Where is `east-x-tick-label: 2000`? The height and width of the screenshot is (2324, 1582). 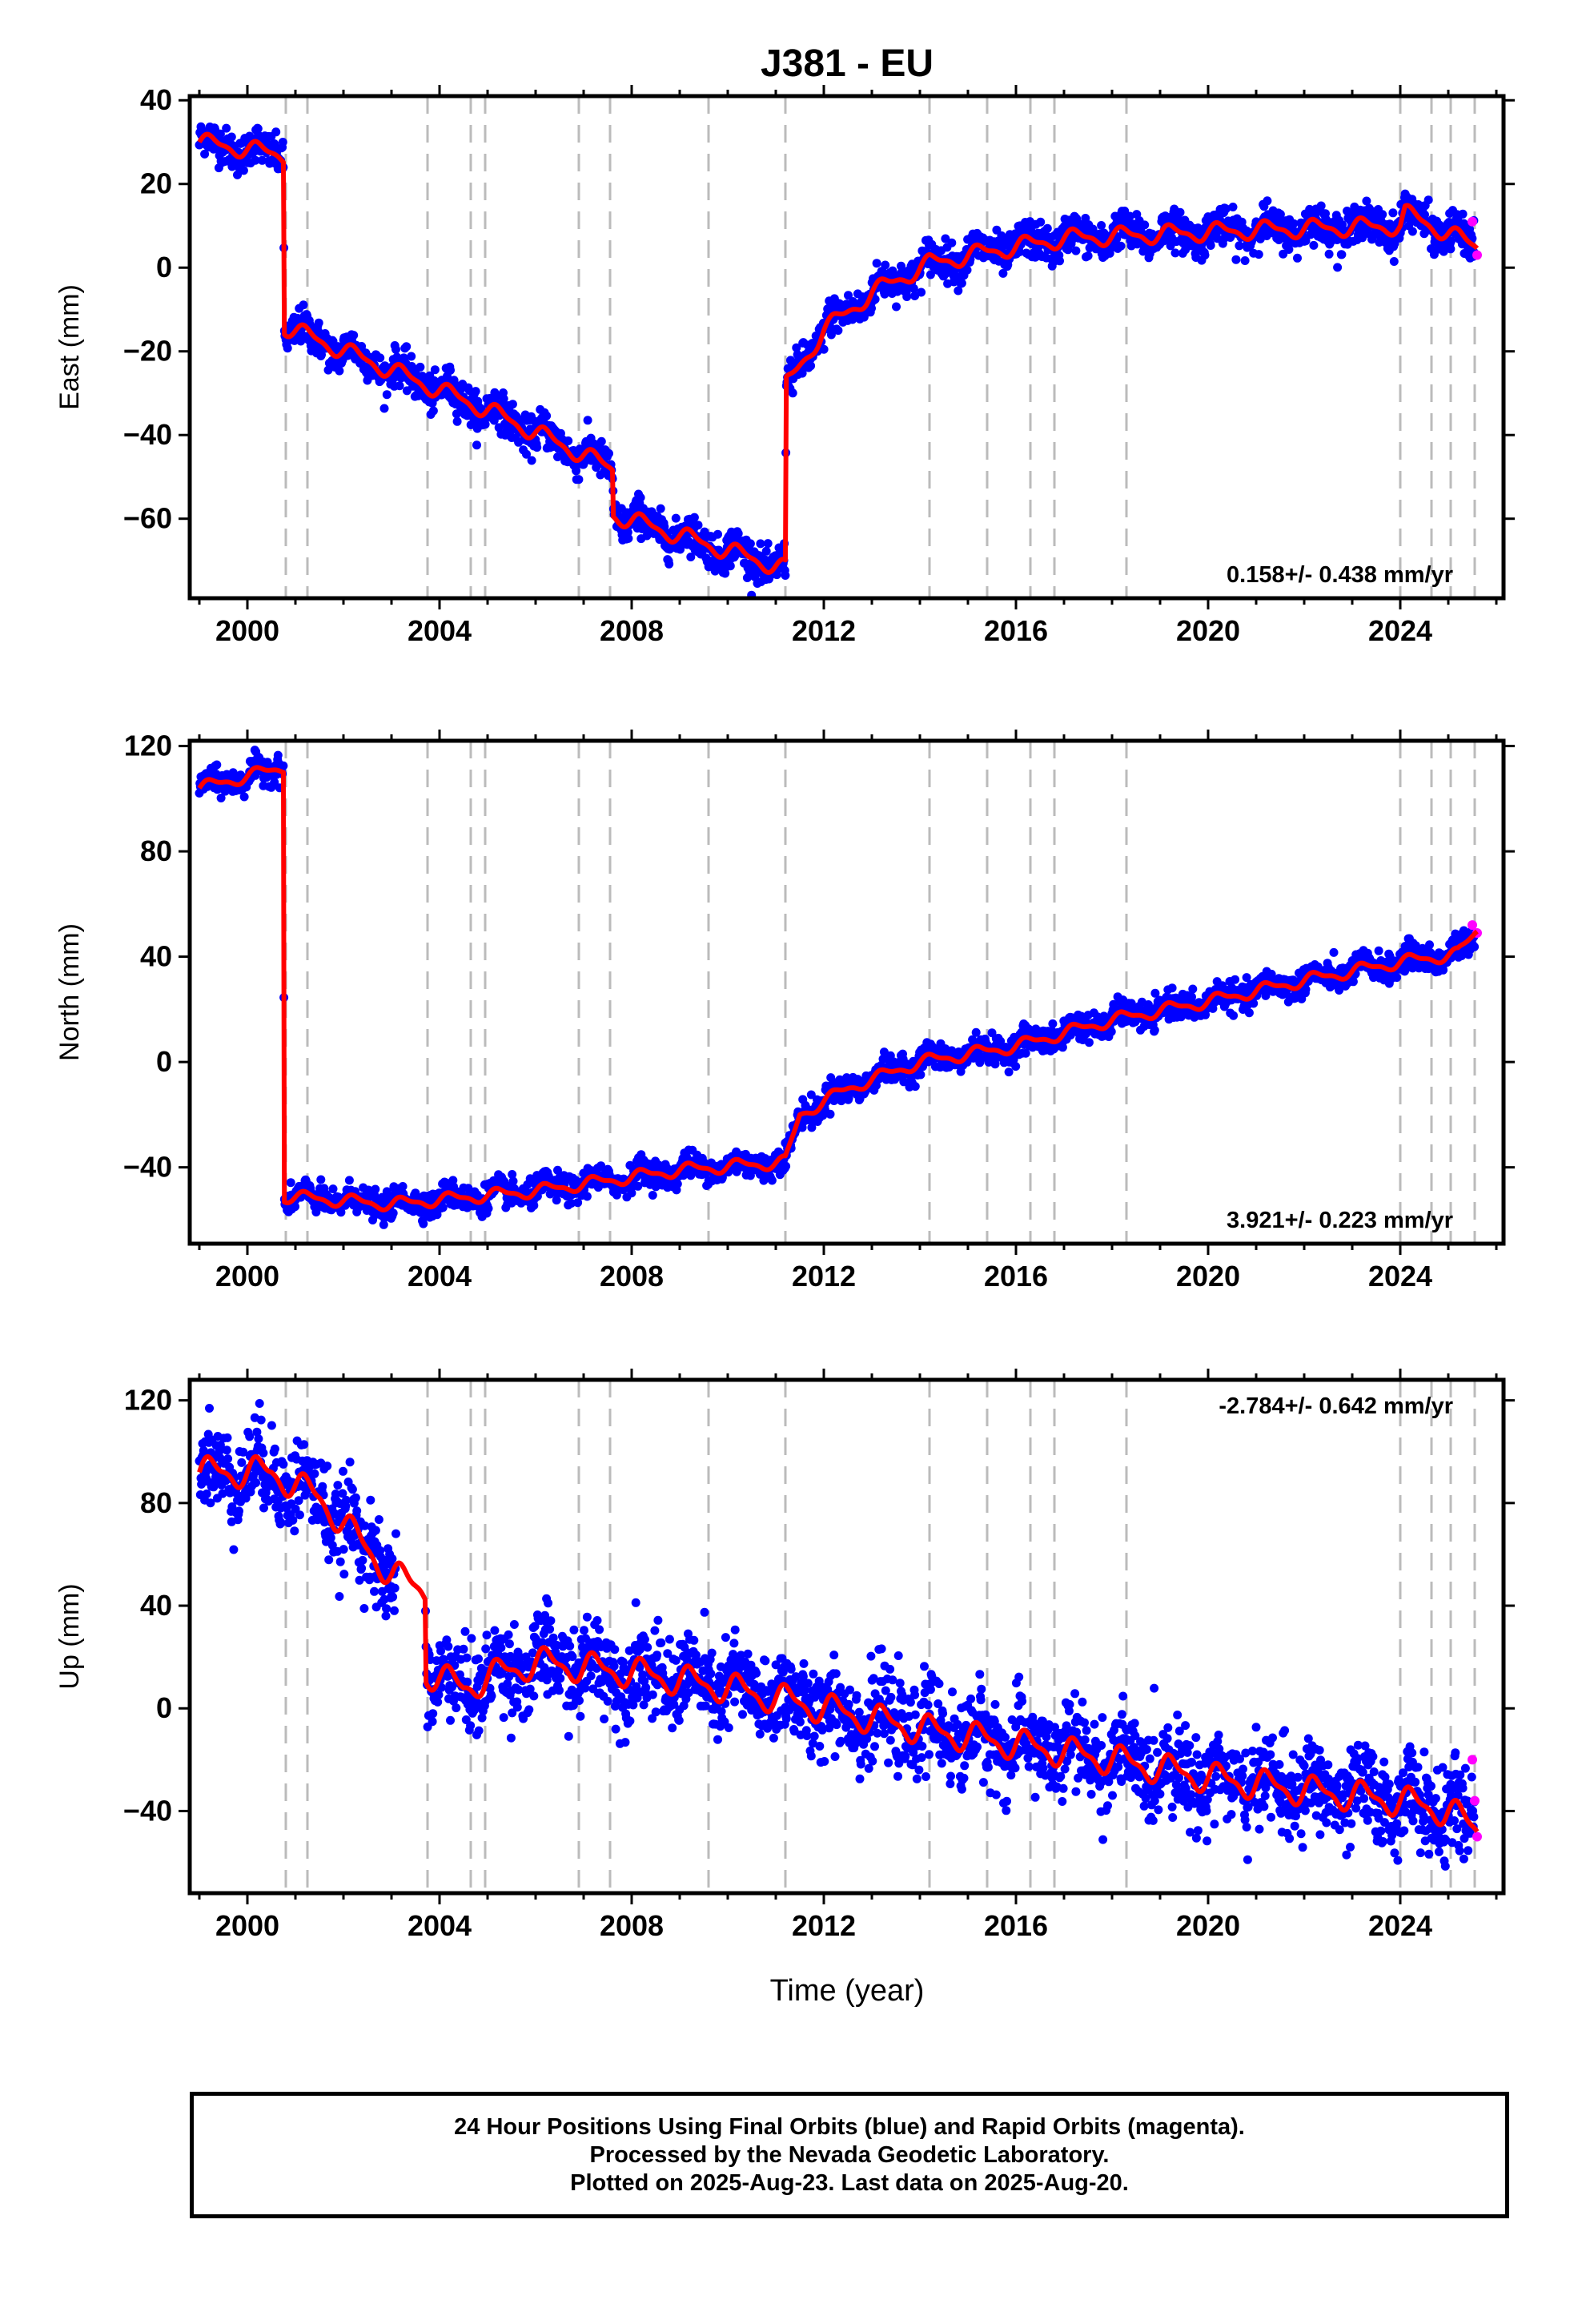 east-x-tick-label: 2000 is located at coordinates (247, 630).